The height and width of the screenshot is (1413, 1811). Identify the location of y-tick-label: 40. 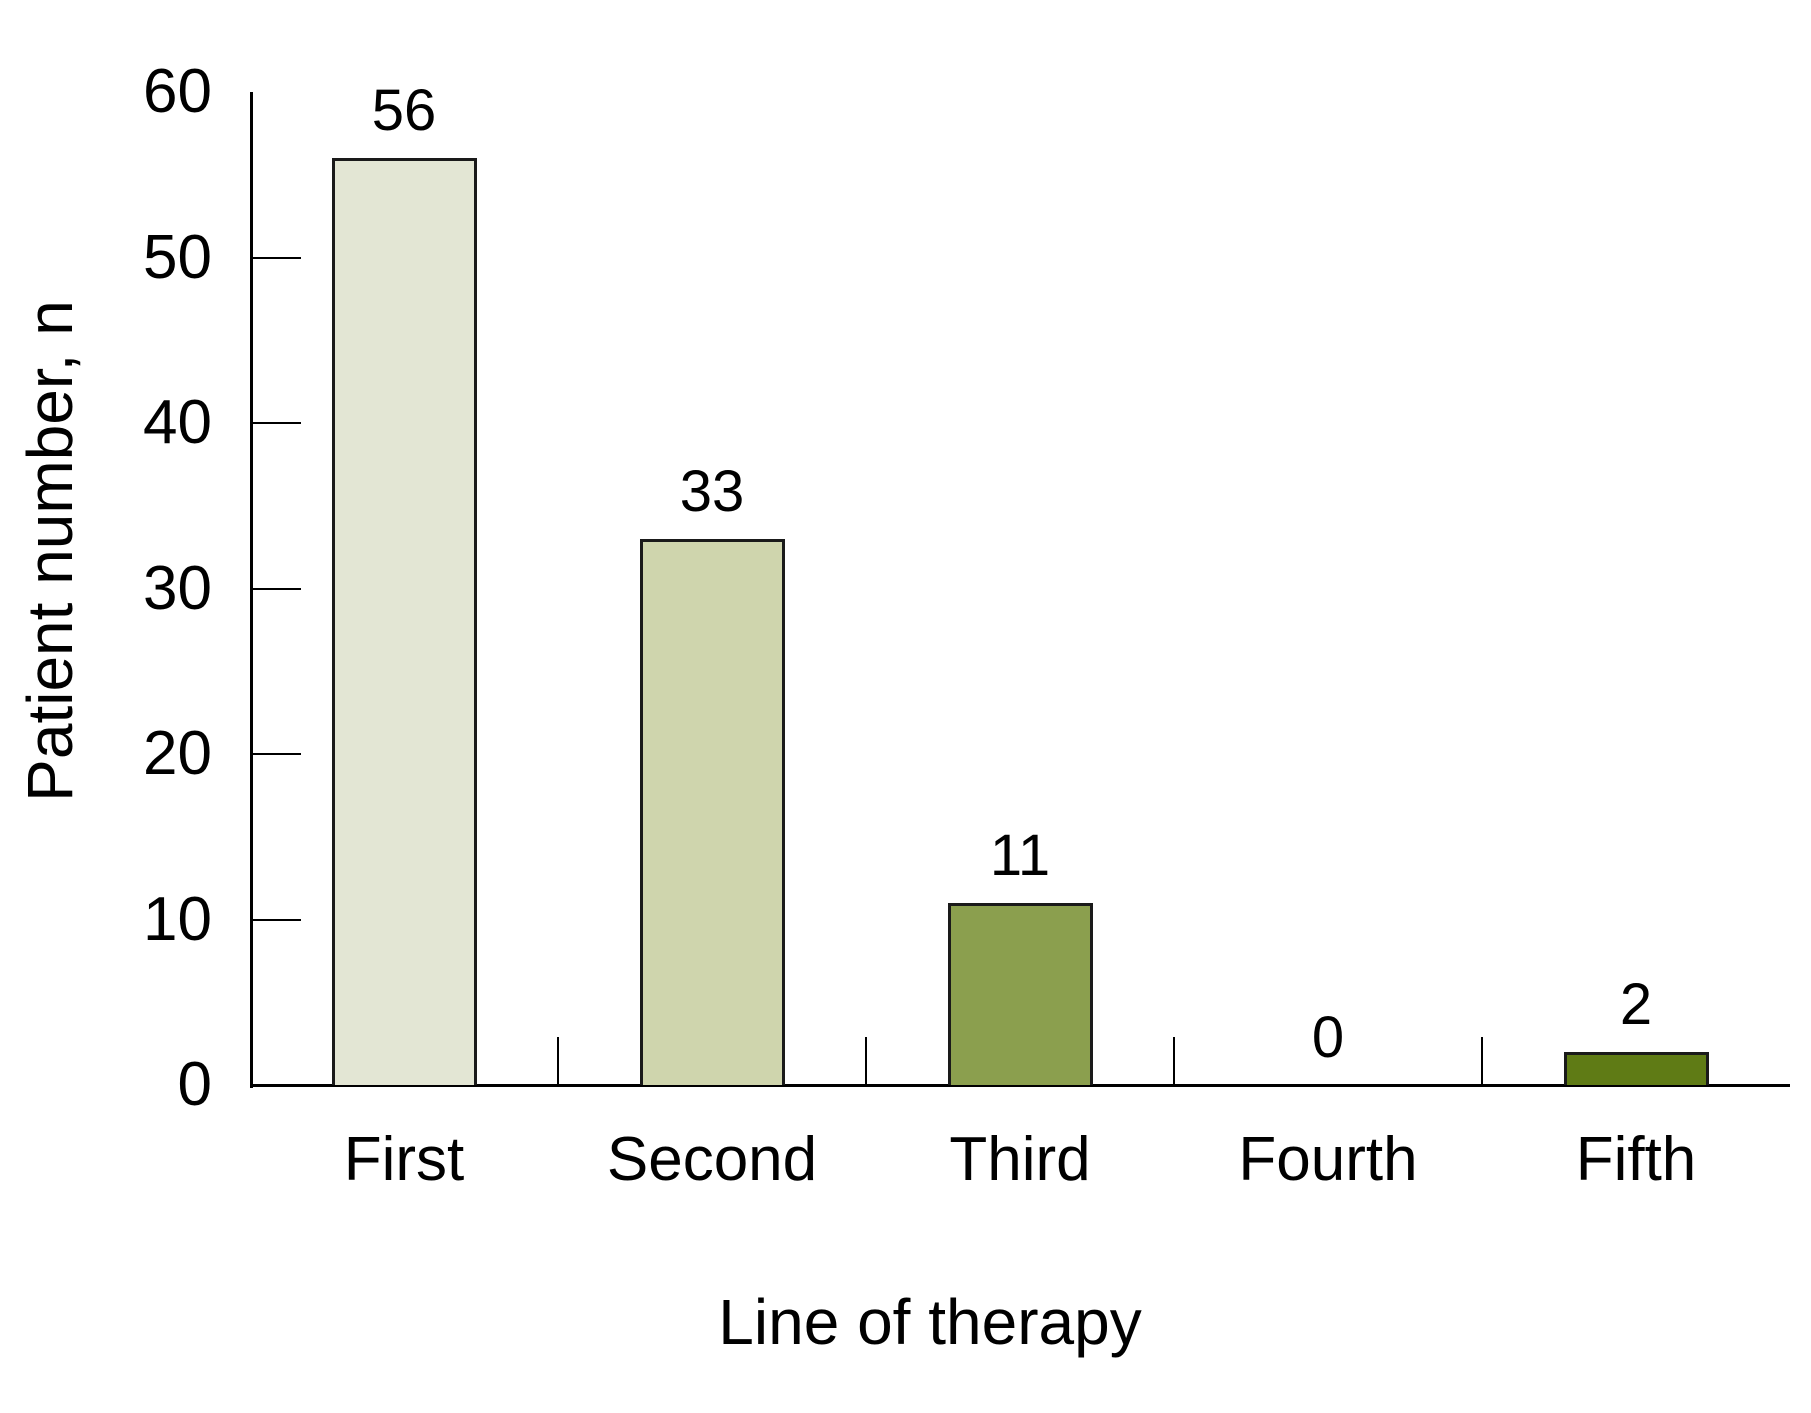
(177, 422).